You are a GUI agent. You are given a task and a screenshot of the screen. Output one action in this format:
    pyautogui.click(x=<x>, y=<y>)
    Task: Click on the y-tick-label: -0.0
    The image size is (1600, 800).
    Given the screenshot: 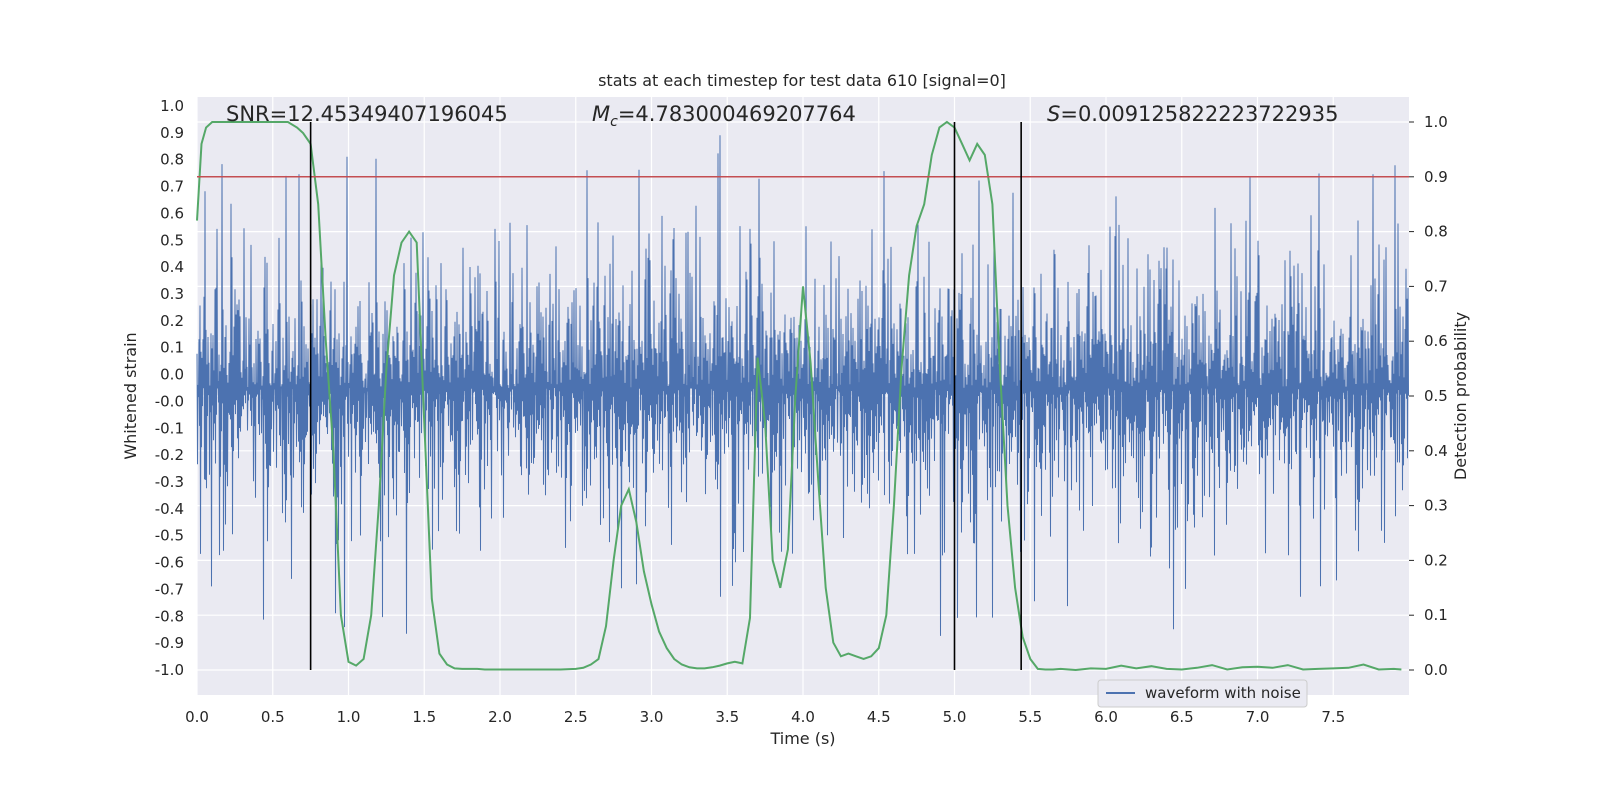 What is the action you would take?
    pyautogui.click(x=169, y=401)
    